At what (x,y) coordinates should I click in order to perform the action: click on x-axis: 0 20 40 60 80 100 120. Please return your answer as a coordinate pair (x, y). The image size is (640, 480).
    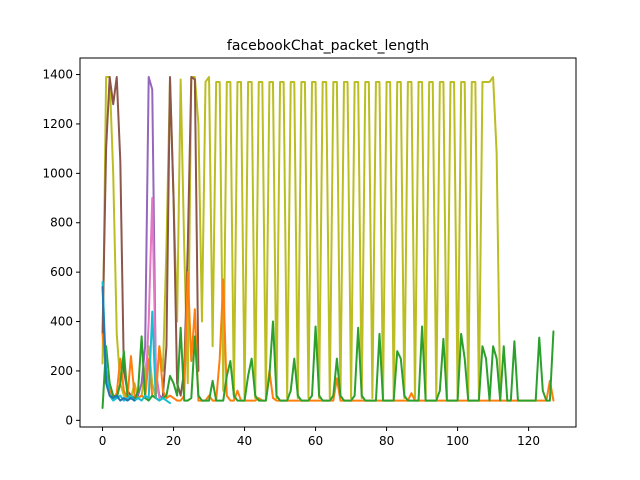
    Looking at the image, I should click on (319, 437).